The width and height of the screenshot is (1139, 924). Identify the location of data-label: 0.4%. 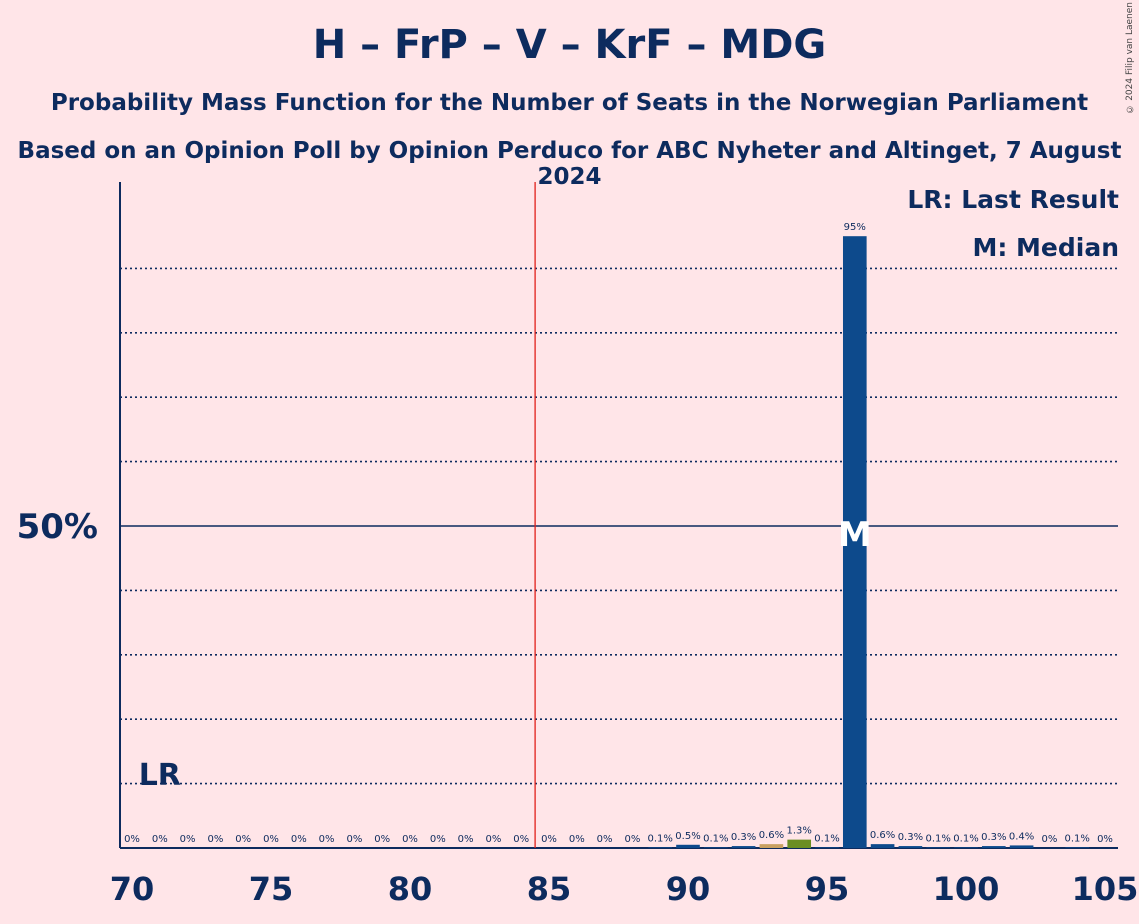
(1021, 836).